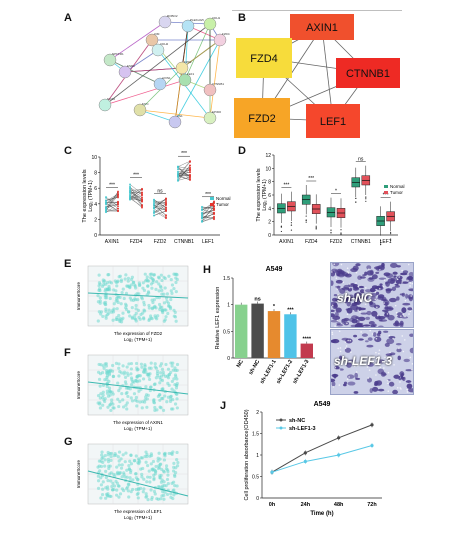 The width and height of the screenshot is (474, 534). What do you see at coordinates (257, 456) in the screenshot?
I see `y-tick-label: 1` at bounding box center [257, 456].